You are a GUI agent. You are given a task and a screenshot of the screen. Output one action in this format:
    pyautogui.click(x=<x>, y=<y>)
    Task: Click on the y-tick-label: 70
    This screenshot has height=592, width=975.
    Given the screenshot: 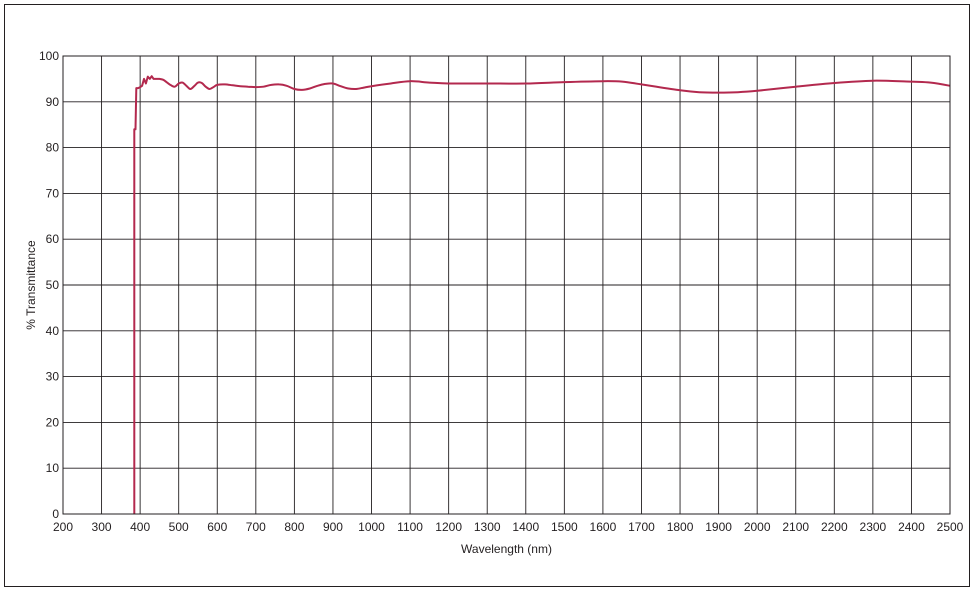 What is the action you would take?
    pyautogui.click(x=53, y=193)
    